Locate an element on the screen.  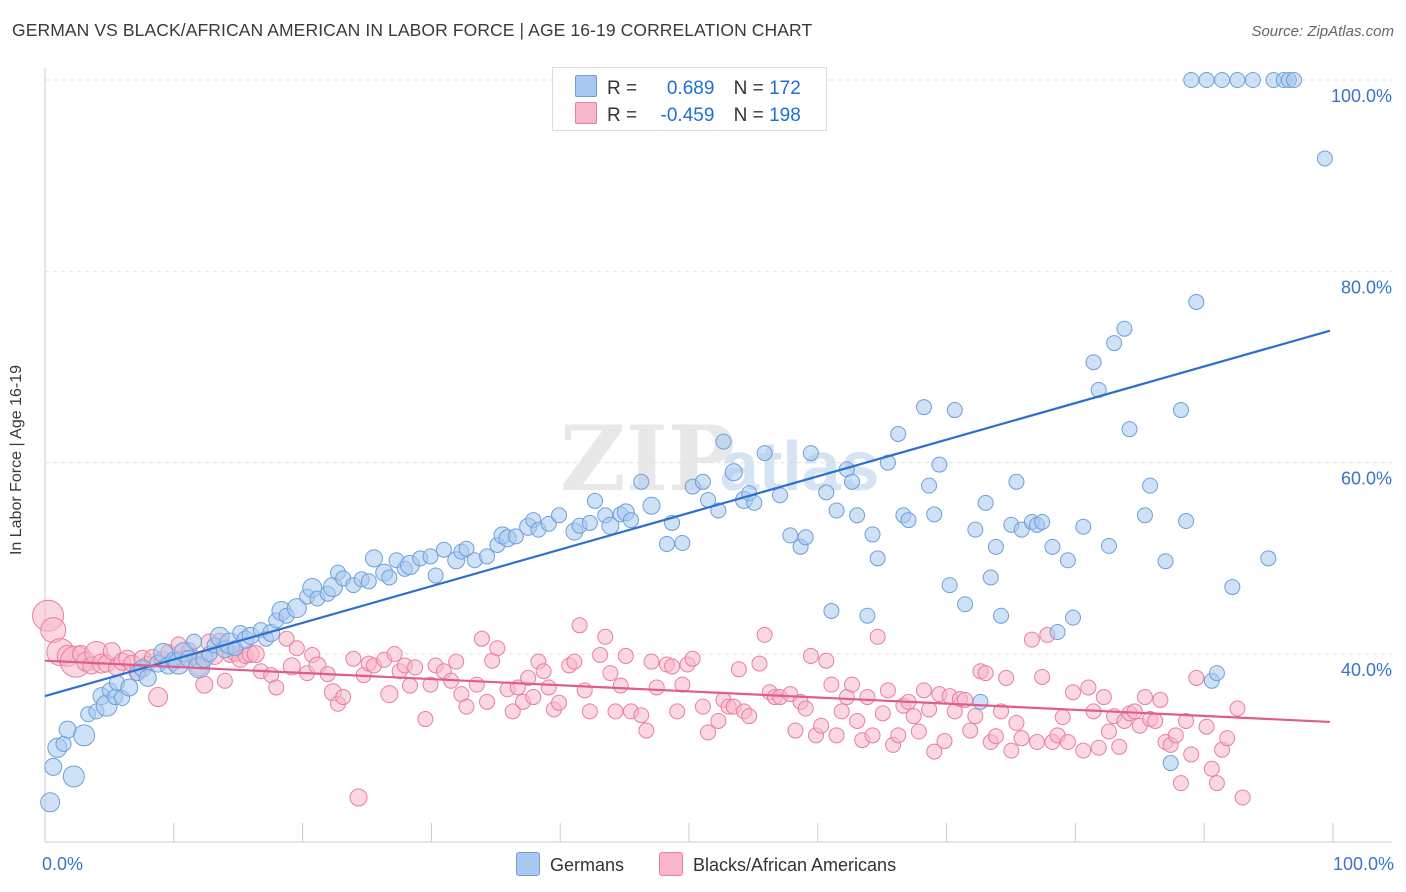
r-label: R = is located at coordinates (622, 115).